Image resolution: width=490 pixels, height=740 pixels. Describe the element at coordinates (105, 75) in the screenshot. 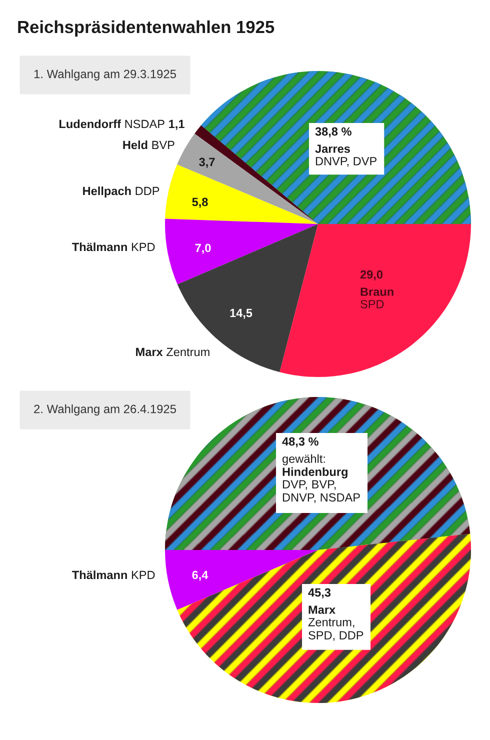

I see `chart-subtitle: 1. Wahlgang am 29.3.1925` at that location.